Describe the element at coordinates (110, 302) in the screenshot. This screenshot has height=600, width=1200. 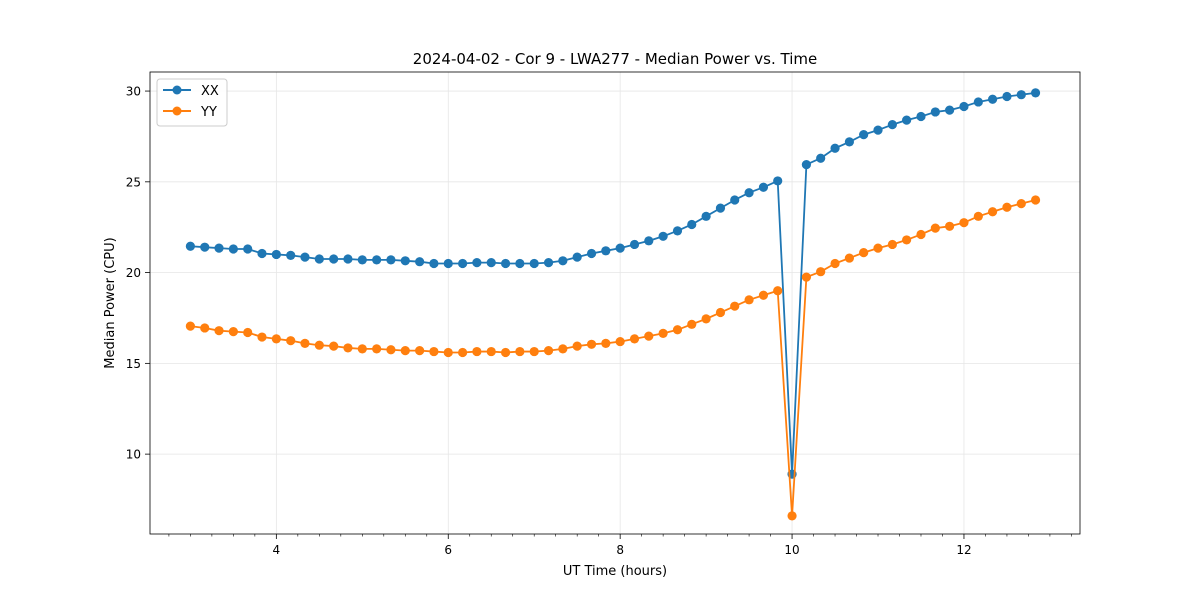
I see `y-axis-label: Median Power (CPU)` at that location.